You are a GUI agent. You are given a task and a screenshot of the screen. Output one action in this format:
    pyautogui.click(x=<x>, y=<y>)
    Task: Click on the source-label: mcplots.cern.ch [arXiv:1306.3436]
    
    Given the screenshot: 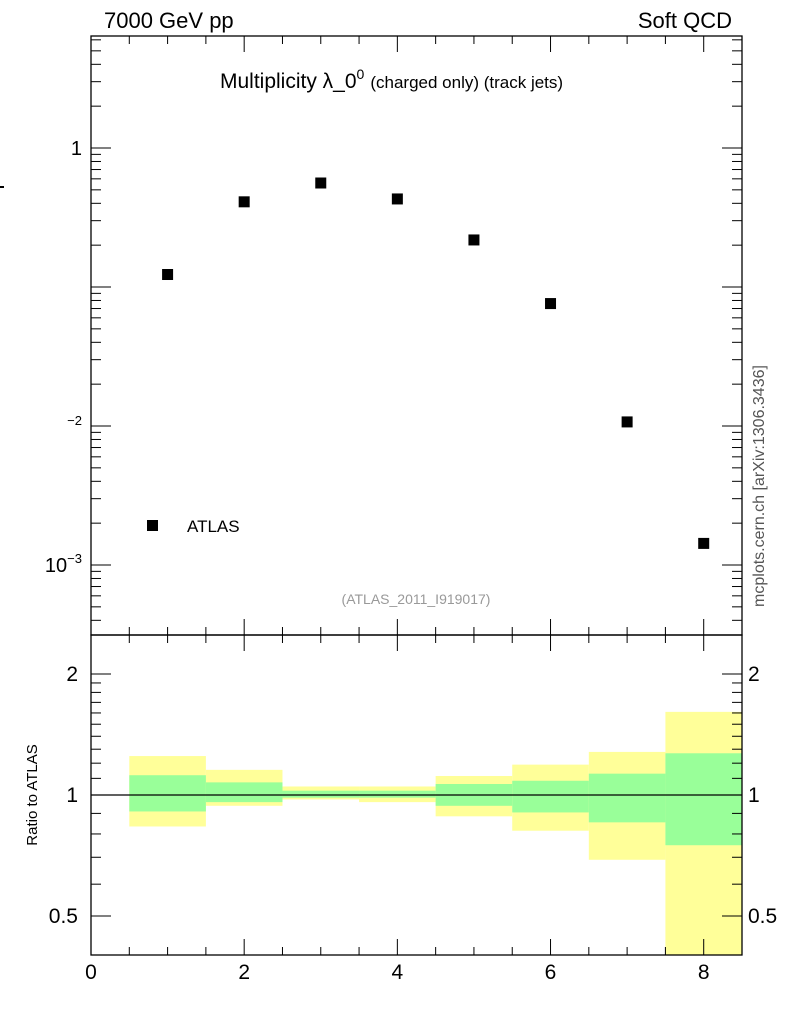 What is the action you would take?
    pyautogui.click(x=759, y=486)
    